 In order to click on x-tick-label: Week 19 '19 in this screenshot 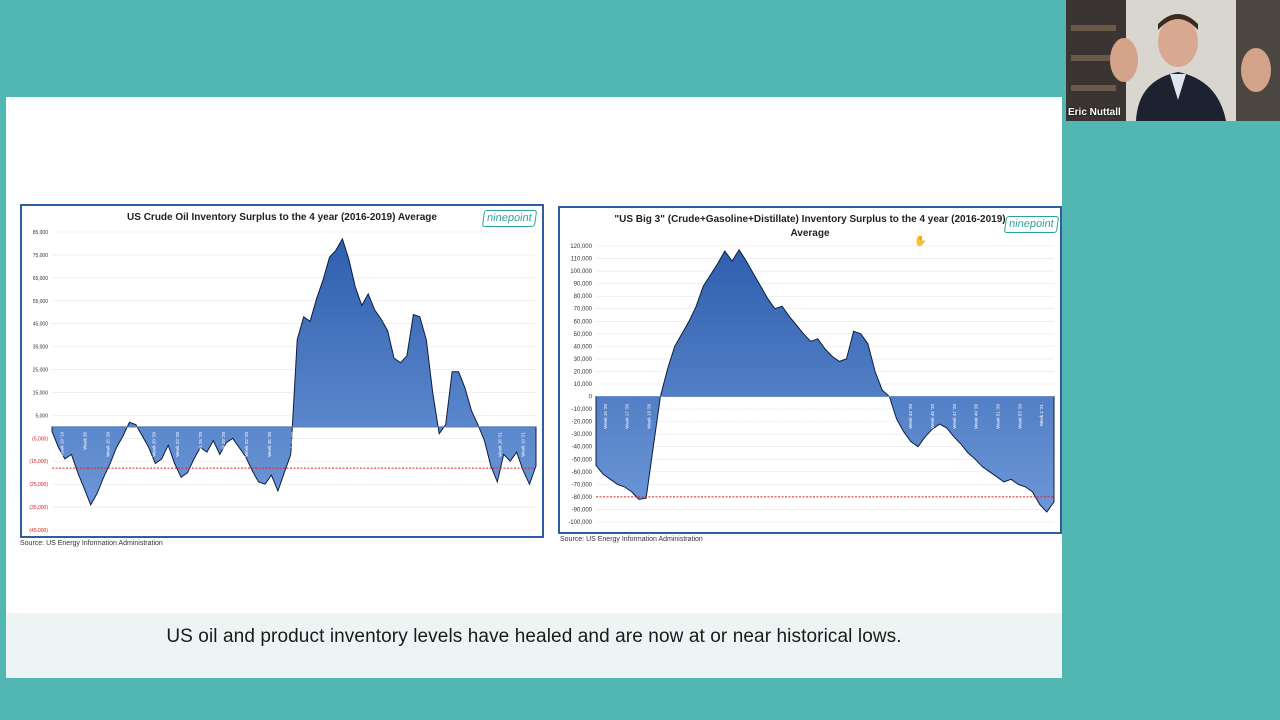, I will do `click(62, 444)`.